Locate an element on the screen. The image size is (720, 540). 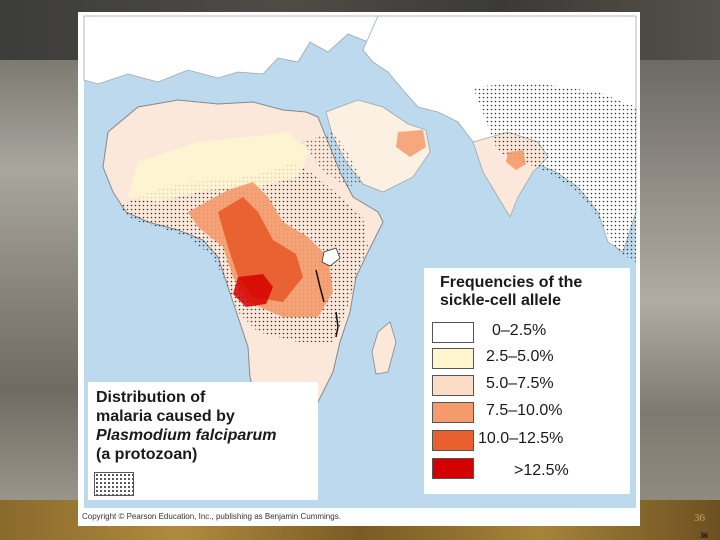
zone-over-12.5 is located at coordinates (253, 290).